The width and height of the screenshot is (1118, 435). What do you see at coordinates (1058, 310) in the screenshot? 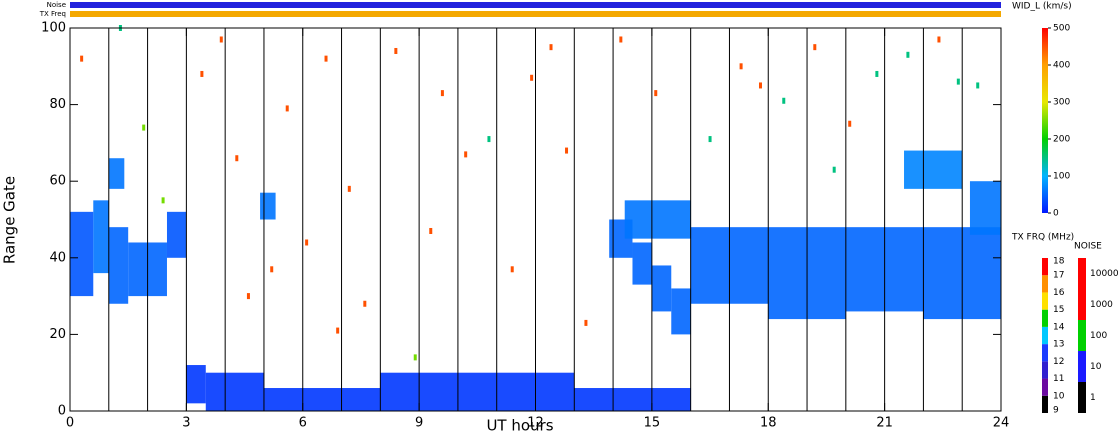
I see `colorbar-tick-label: 15` at bounding box center [1058, 310].